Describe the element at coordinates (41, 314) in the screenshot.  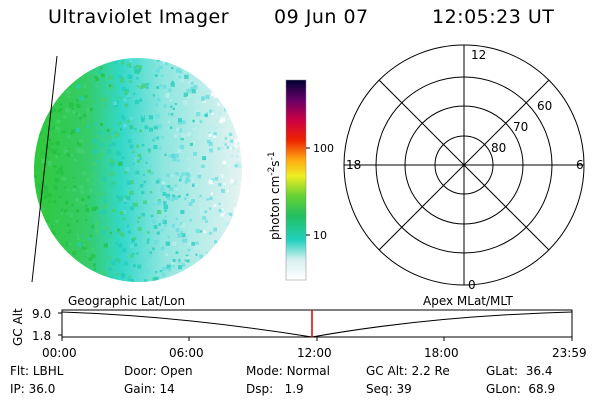
I see `timeline-y-tick-9: 9.0` at that location.